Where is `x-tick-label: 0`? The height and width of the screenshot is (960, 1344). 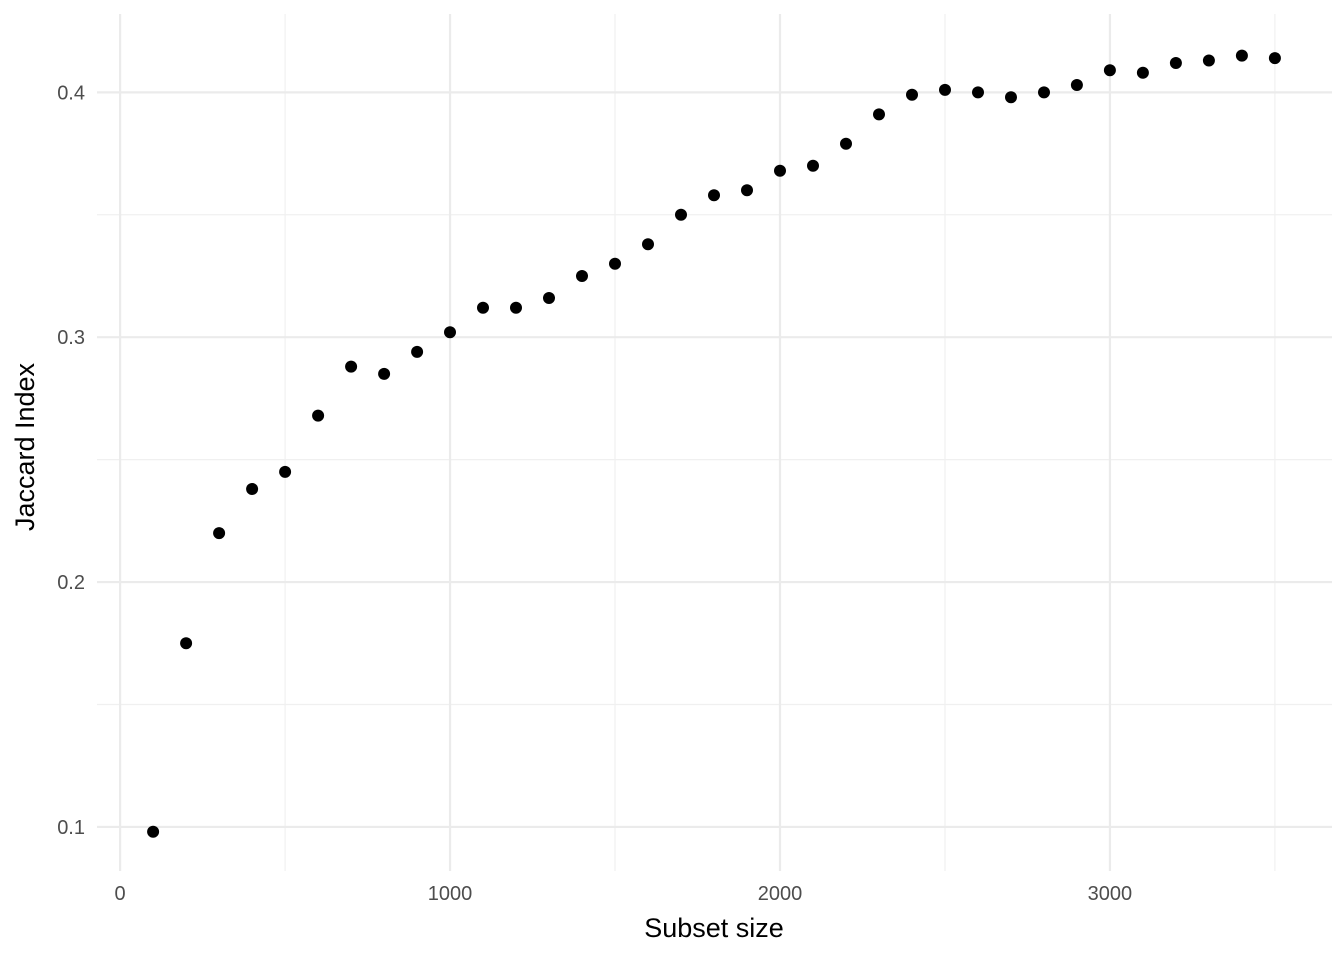
x-tick-label: 0 is located at coordinates (120, 894).